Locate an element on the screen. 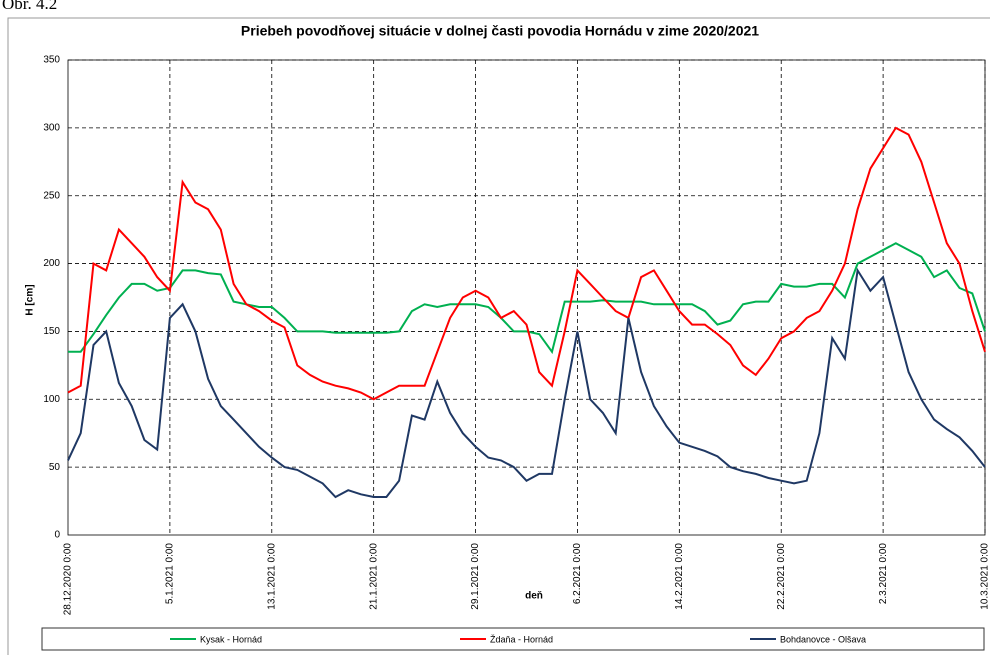 Image resolution: width=990 pixels, height=660 pixels. y-axis-title: H [cm] is located at coordinates (30, 299).